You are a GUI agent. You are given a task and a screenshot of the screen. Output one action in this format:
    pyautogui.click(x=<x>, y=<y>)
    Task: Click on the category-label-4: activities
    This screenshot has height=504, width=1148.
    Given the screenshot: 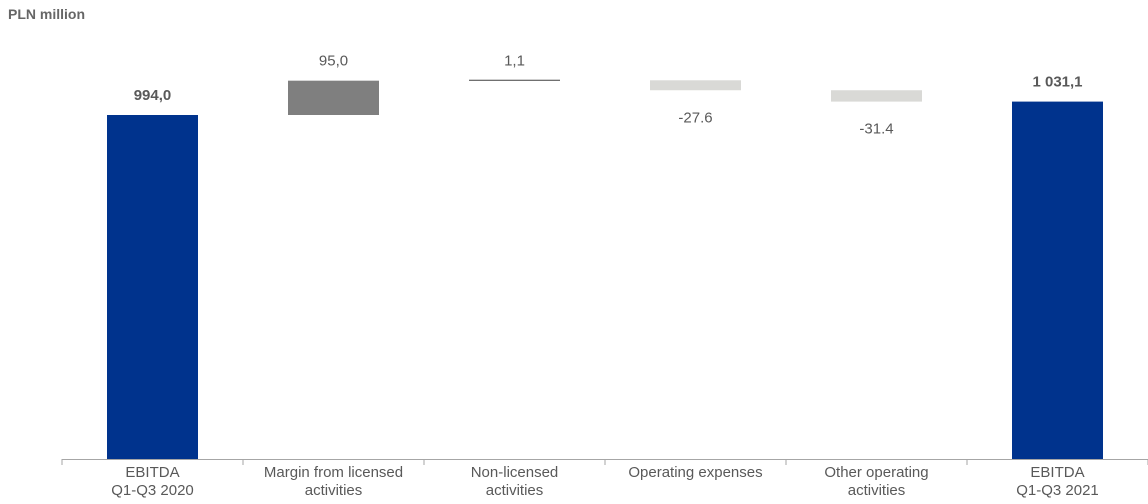 What is the action you would take?
    pyautogui.click(x=877, y=490)
    